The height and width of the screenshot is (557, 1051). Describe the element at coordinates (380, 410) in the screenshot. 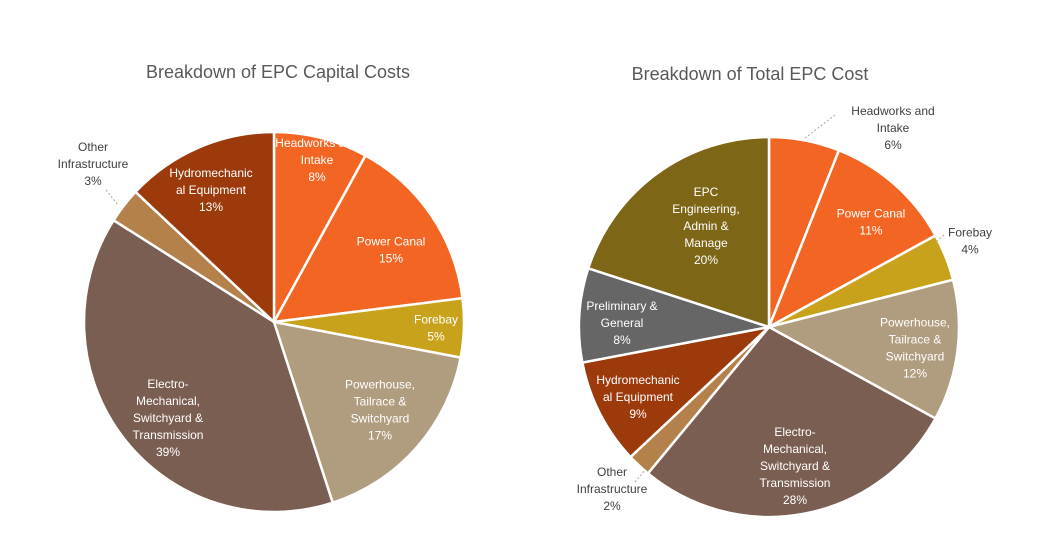

I see `data-label-powerhouse-tailrace-switchyard: Powerhouse, Tailrace & Switchyard 17%` at that location.